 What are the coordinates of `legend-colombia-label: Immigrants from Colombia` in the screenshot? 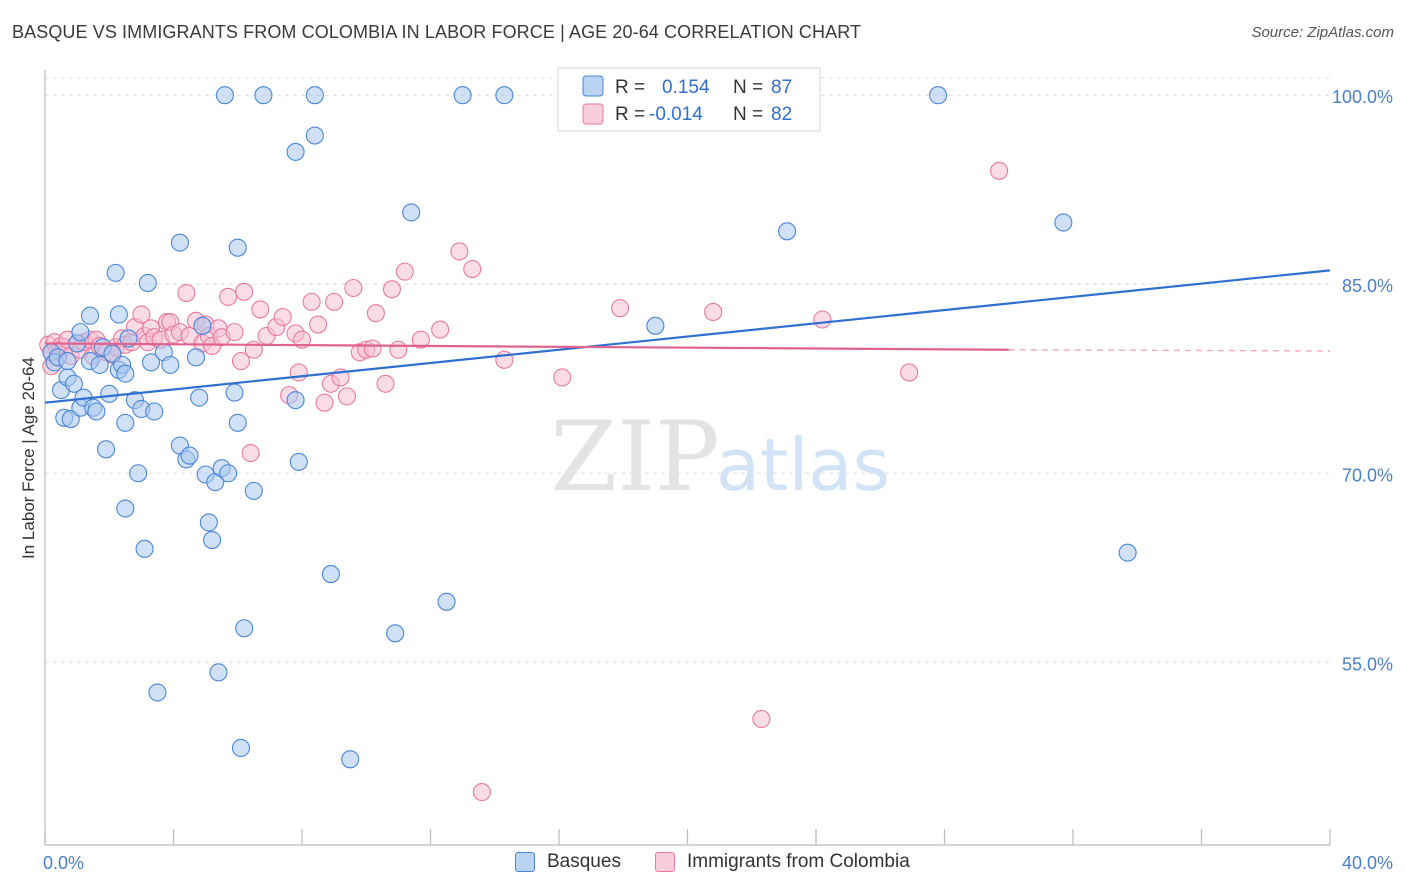 It's located at (798, 861).